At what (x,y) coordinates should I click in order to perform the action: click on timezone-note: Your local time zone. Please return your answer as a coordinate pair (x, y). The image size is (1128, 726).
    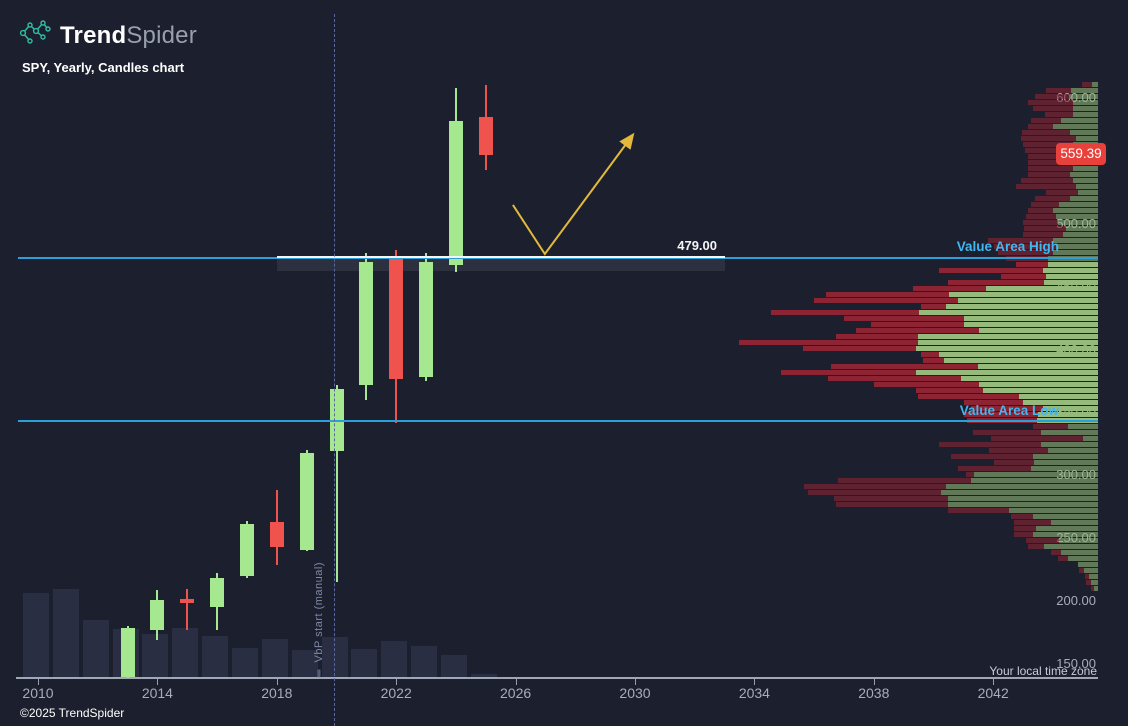
    Looking at the image, I should click on (1043, 671).